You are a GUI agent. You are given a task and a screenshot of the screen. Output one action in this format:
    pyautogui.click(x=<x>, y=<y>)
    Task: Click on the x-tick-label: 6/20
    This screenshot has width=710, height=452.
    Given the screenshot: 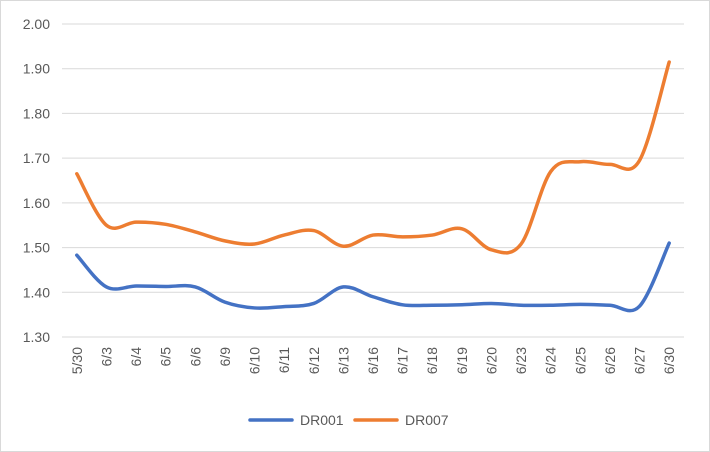 What is the action you would take?
    pyautogui.click(x=491, y=360)
    